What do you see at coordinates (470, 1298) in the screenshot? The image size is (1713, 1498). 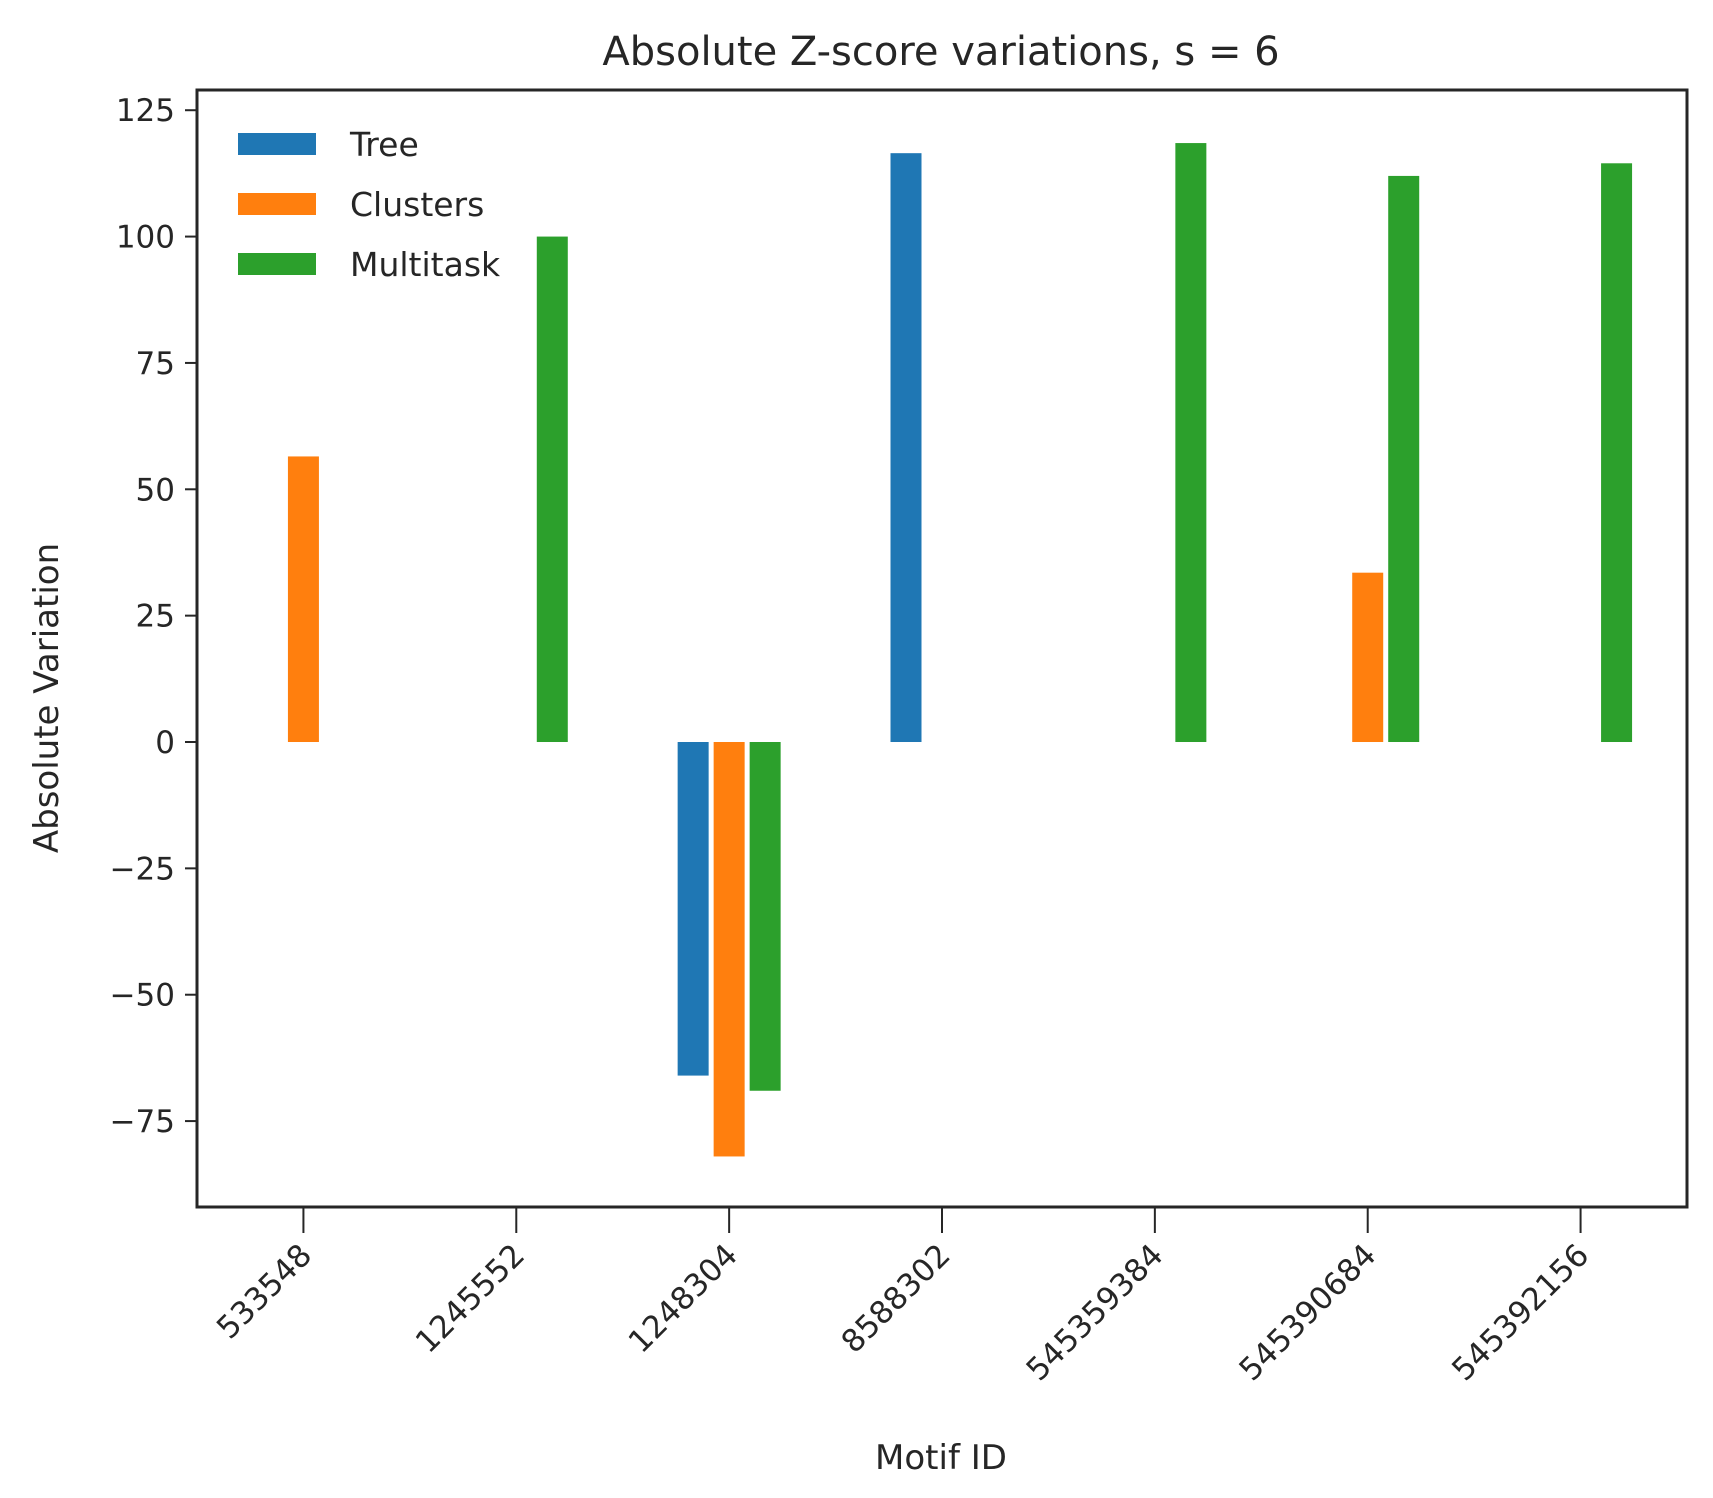 I see `x-tick-label: 1245552` at bounding box center [470, 1298].